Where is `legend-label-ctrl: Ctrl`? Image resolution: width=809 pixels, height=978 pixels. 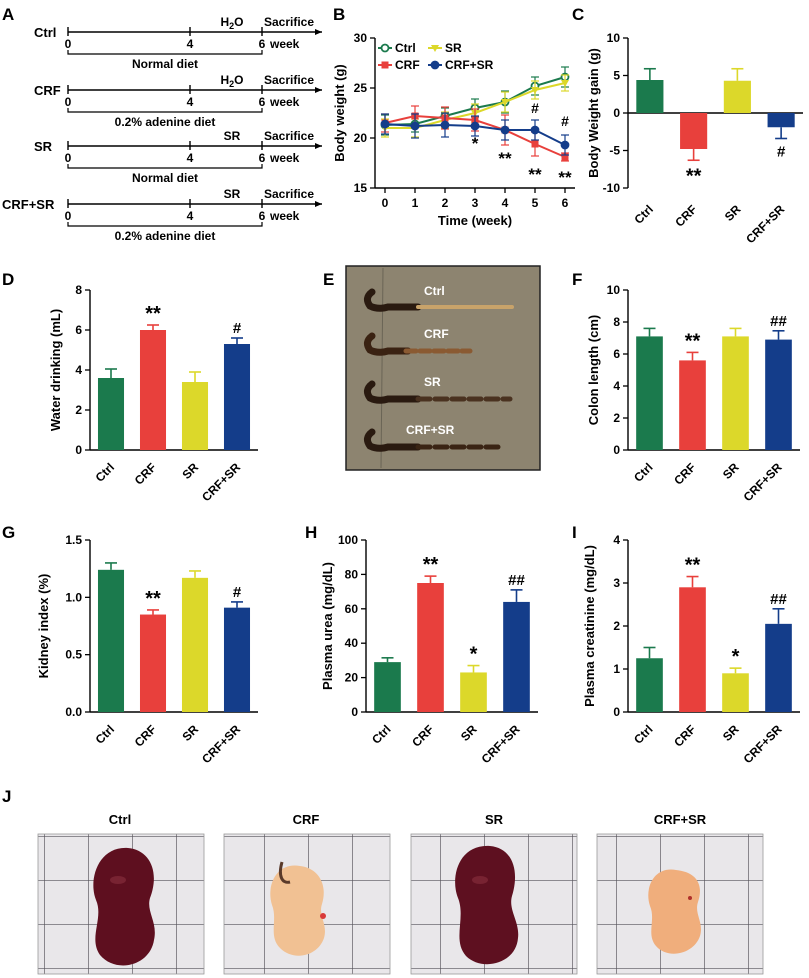
legend-label-ctrl: Ctrl is located at coordinates (405, 48).